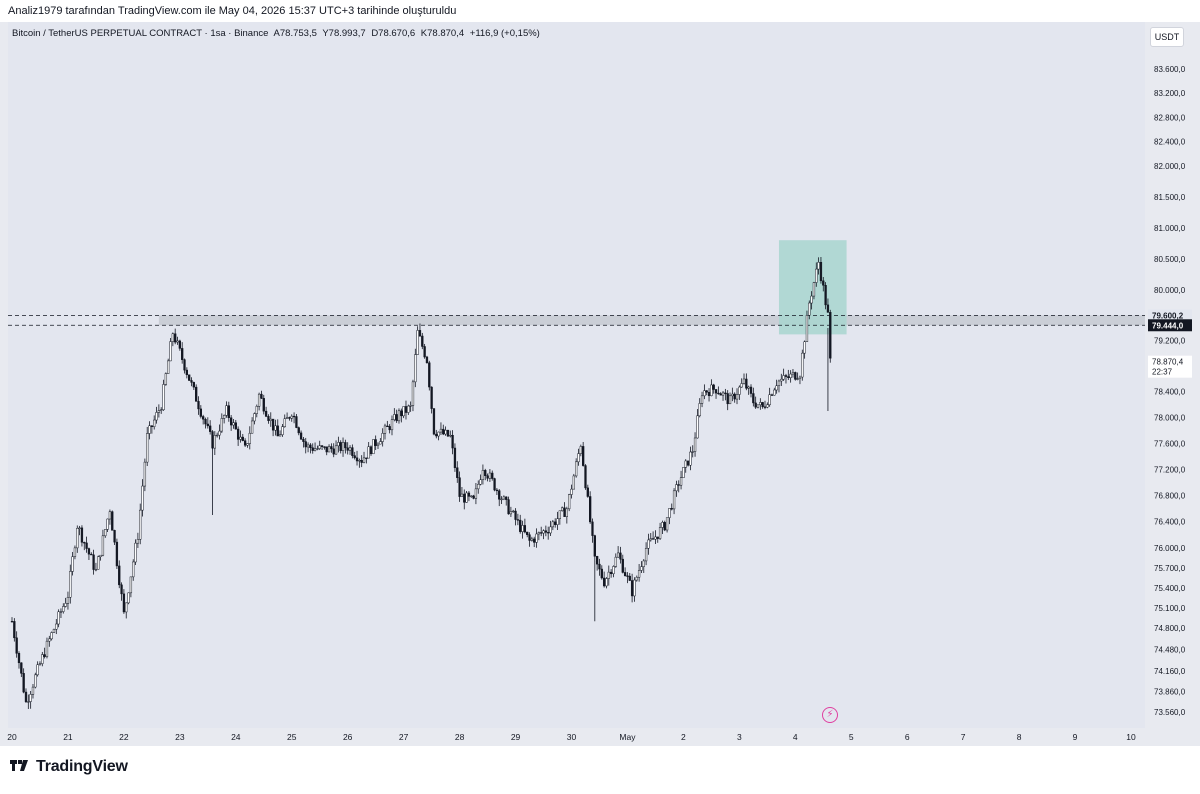 Image resolution: width=1200 pixels, height=794 pixels. I want to click on x-tick-label: 25, so click(292, 737).